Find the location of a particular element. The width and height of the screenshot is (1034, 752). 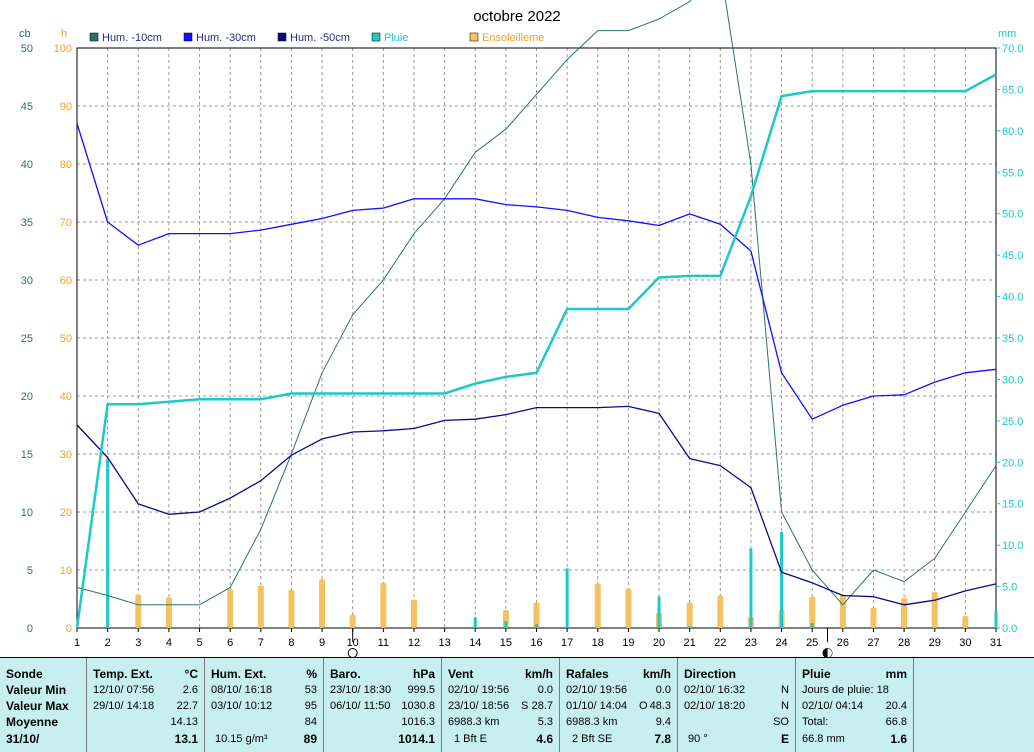

y-tick-label-mm: 15.0 is located at coordinates (1012, 505).